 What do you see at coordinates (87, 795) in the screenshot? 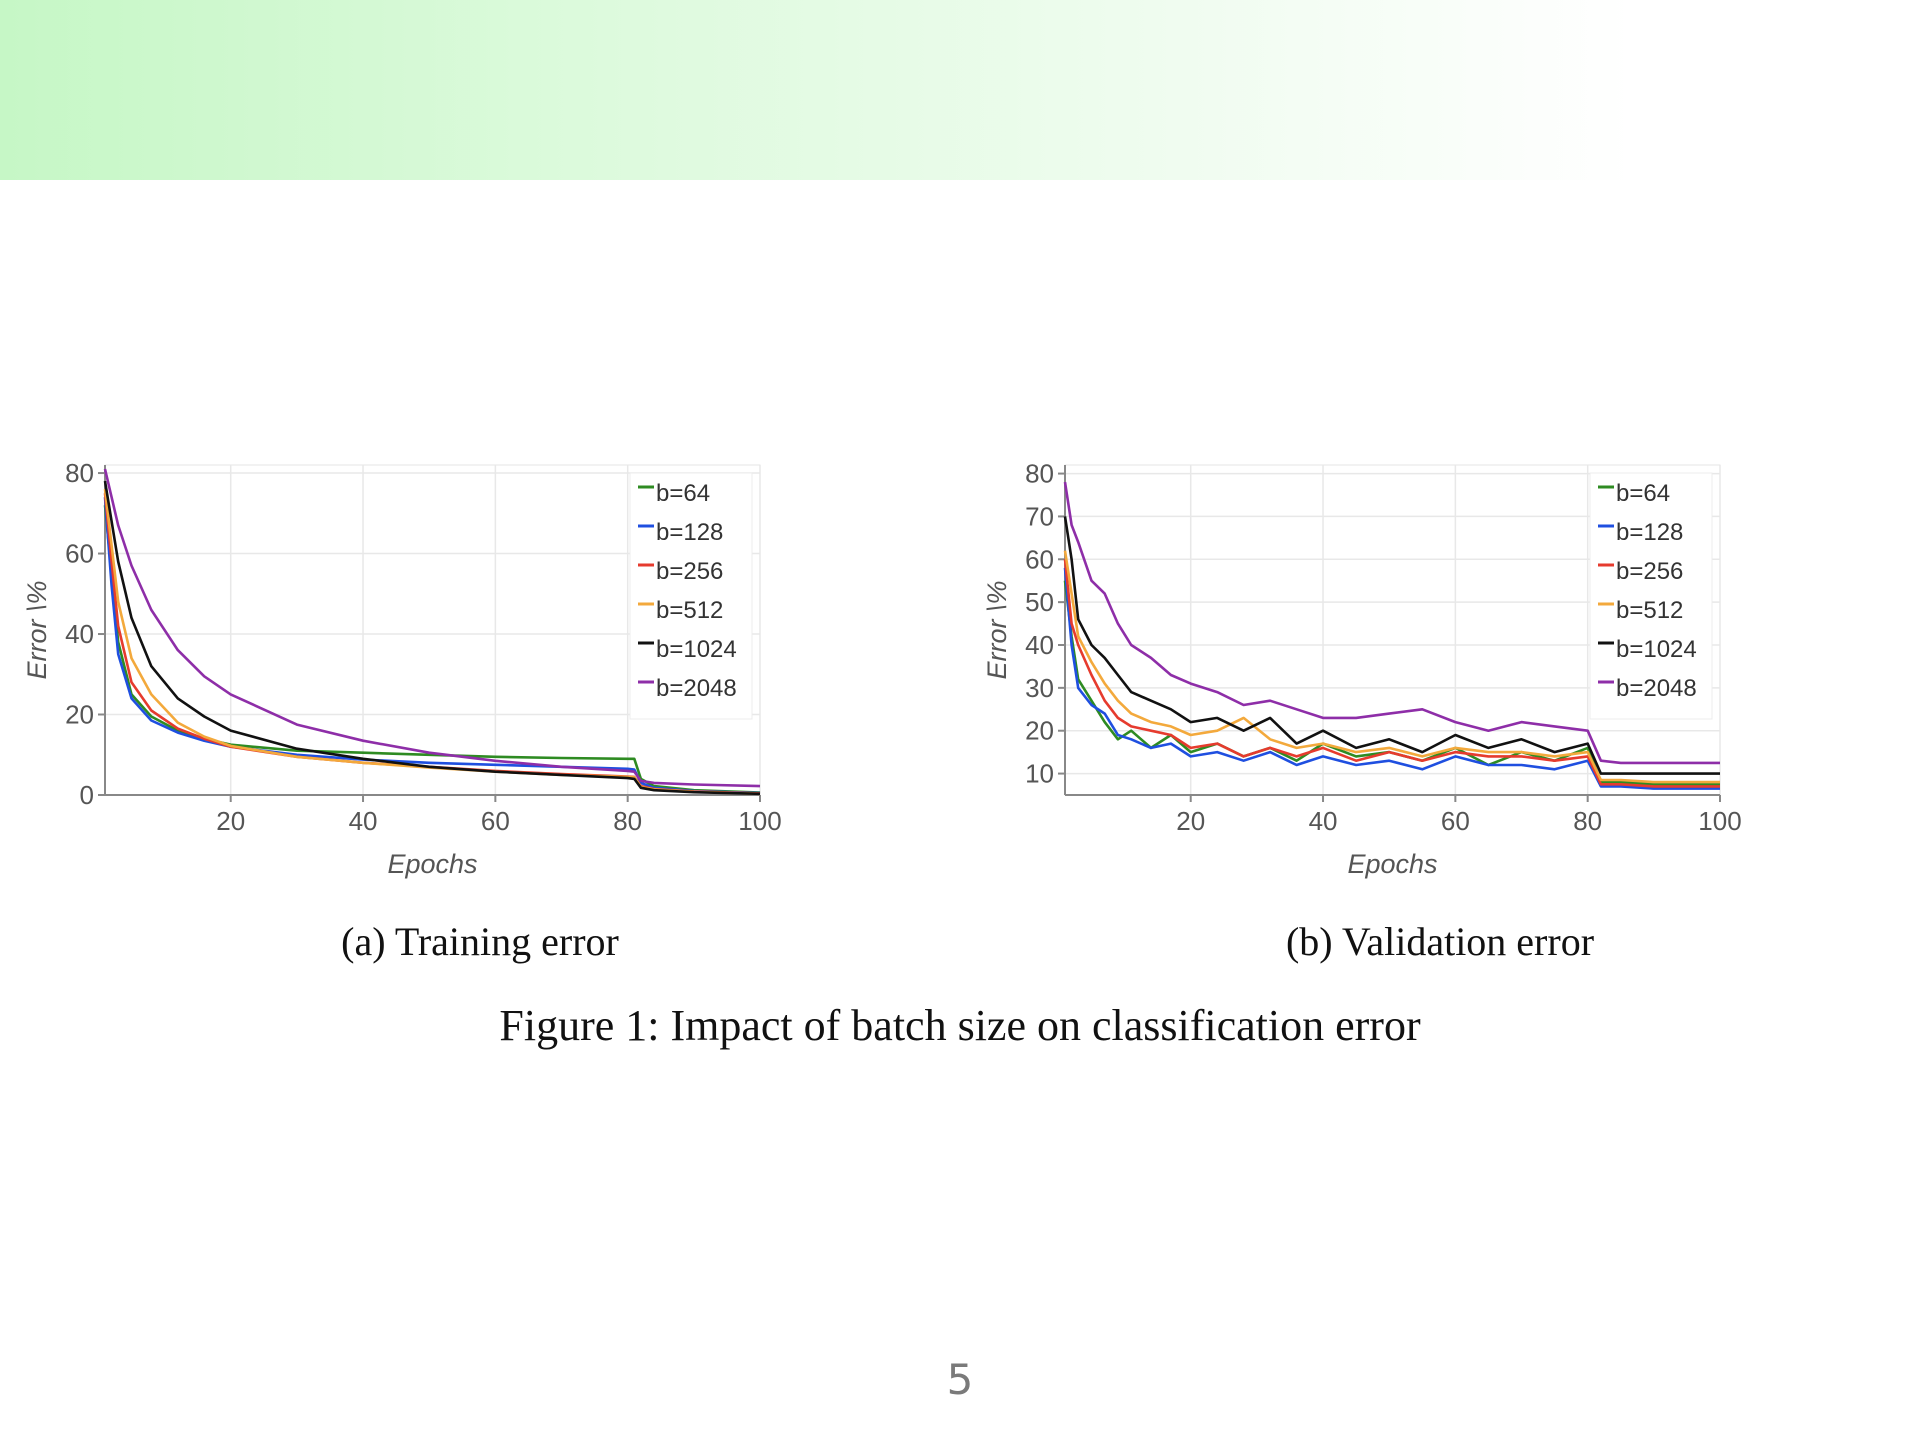
I see `y-tick-label: 0` at bounding box center [87, 795].